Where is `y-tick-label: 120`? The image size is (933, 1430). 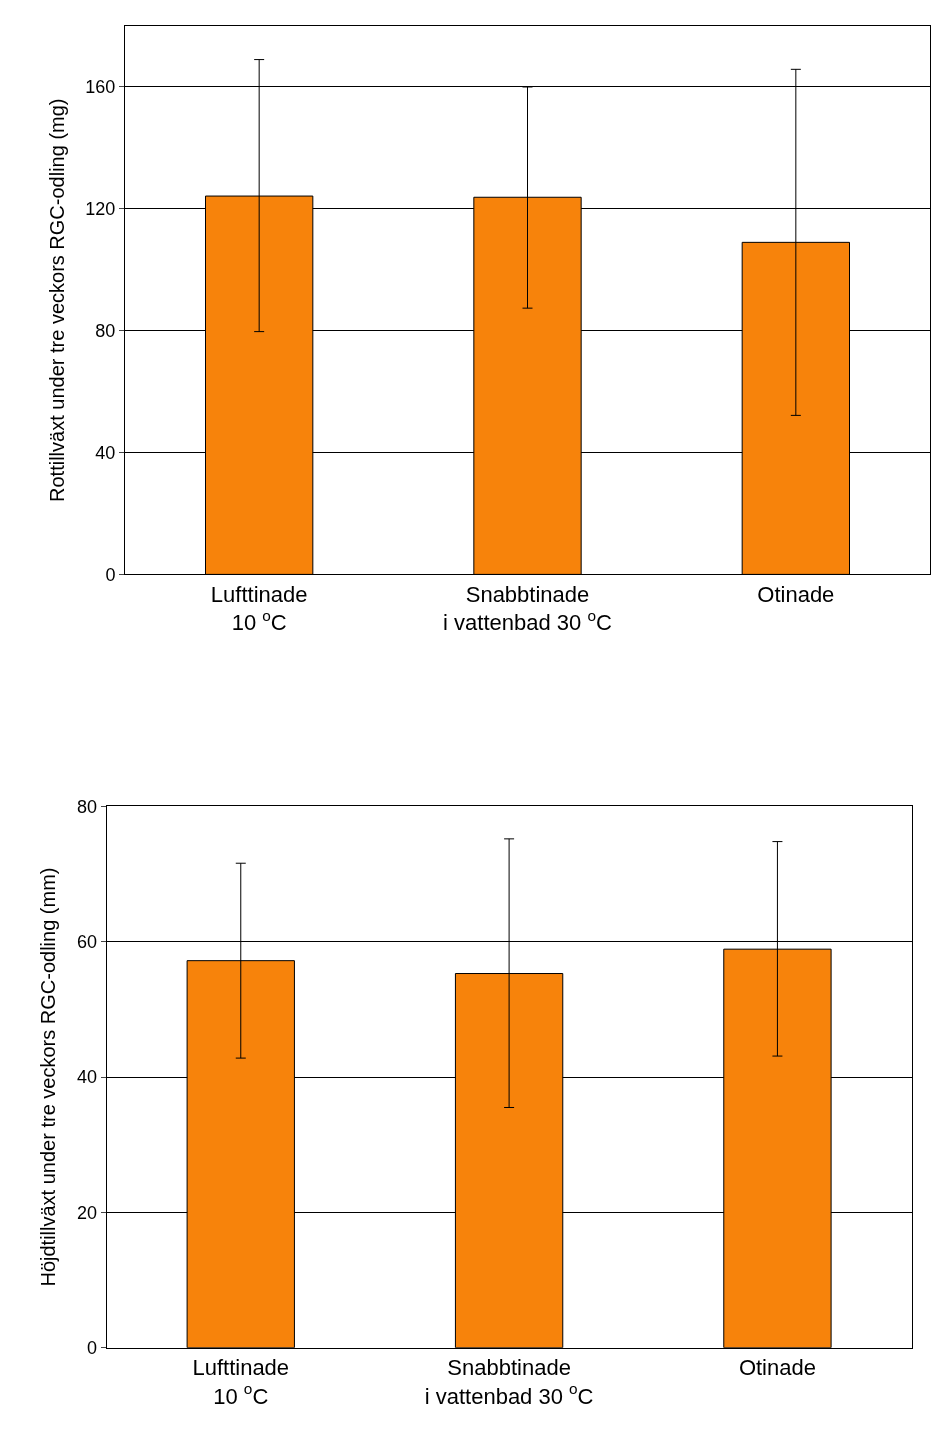
y-tick-label: 120 is located at coordinates (100, 209).